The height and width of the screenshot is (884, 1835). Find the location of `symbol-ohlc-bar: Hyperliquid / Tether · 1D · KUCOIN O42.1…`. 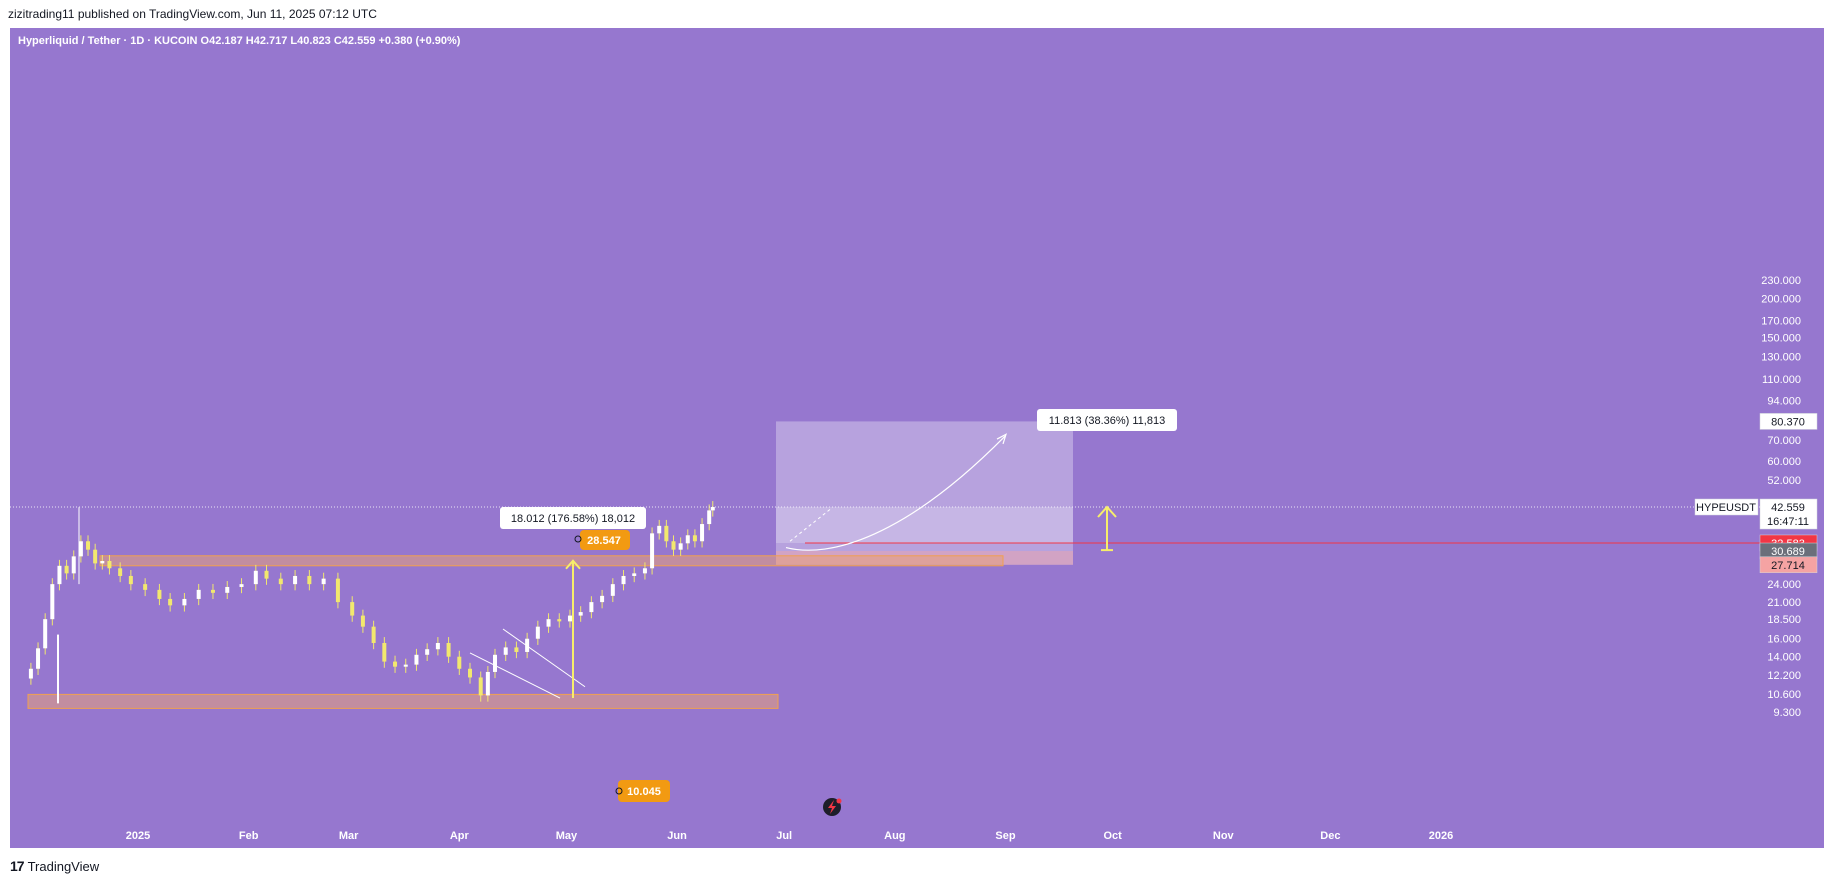

symbol-ohlc-bar: Hyperliquid / Tether · 1D · KUCOIN O42.1… is located at coordinates (239, 41).